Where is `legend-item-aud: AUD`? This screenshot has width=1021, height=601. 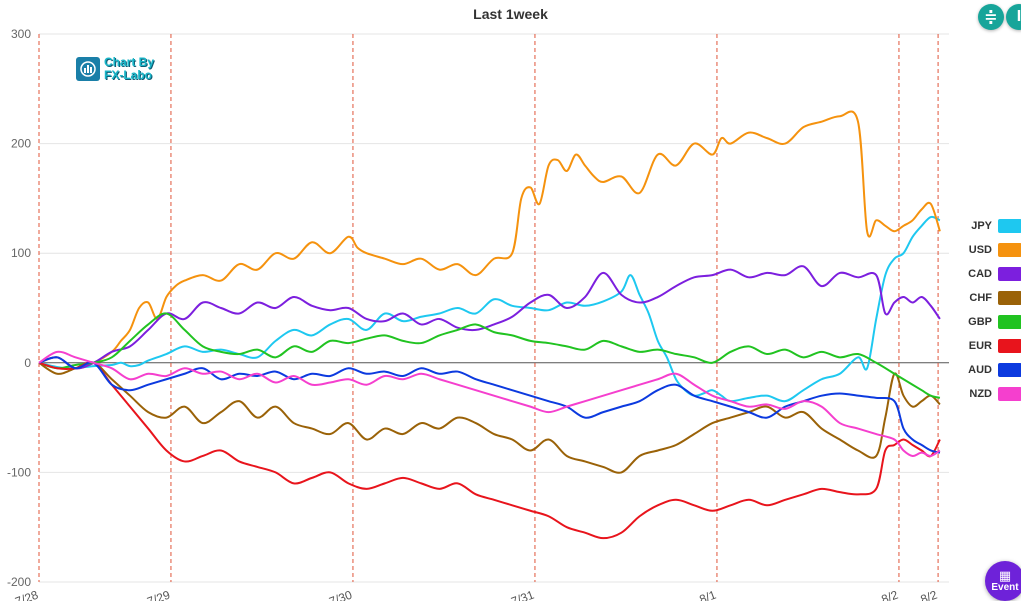
legend-item-aud: AUD is located at coordinates (990, 370).